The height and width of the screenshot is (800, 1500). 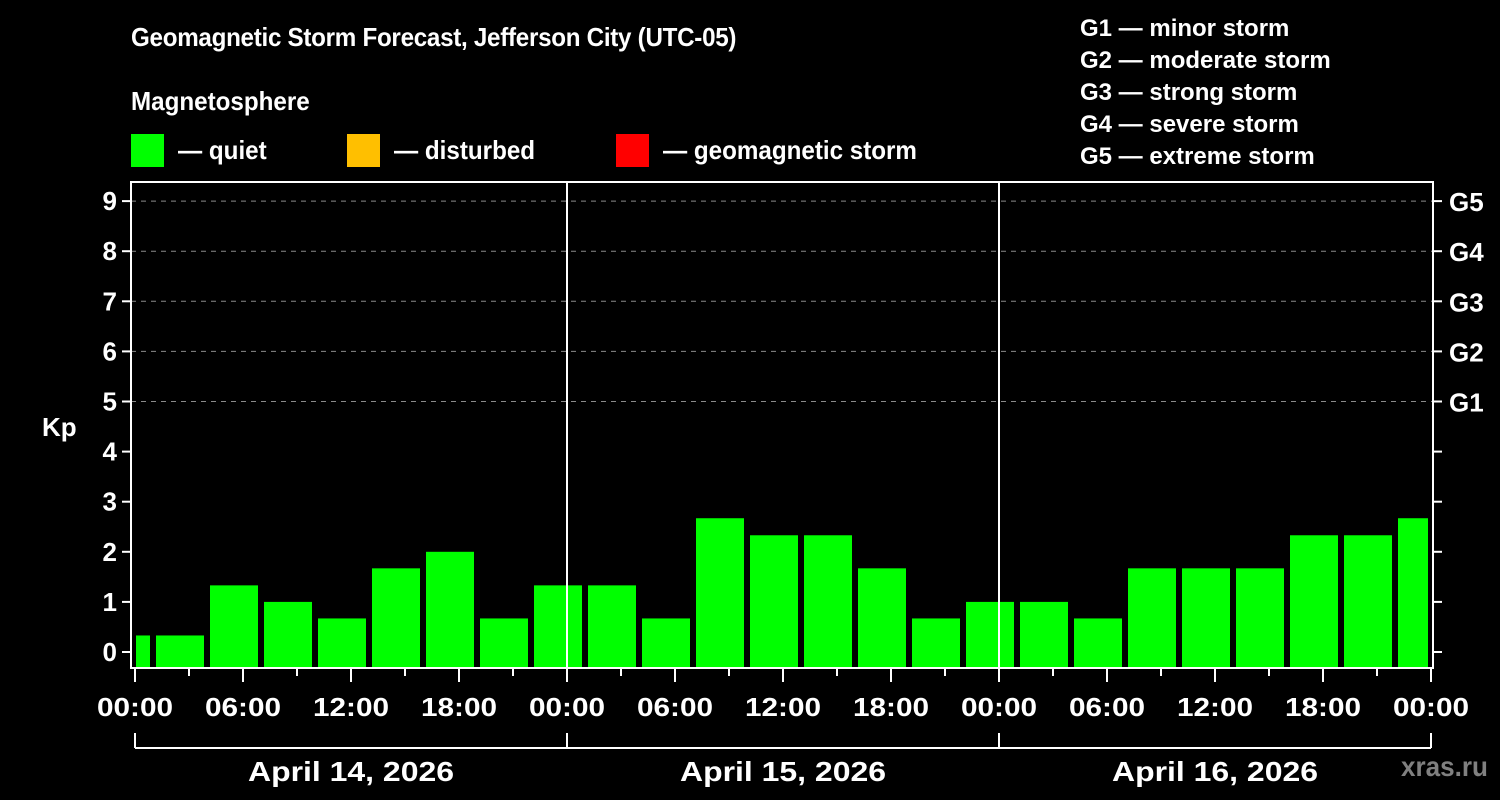 I want to click on storm-level-label: G1, so click(x=1466, y=403).